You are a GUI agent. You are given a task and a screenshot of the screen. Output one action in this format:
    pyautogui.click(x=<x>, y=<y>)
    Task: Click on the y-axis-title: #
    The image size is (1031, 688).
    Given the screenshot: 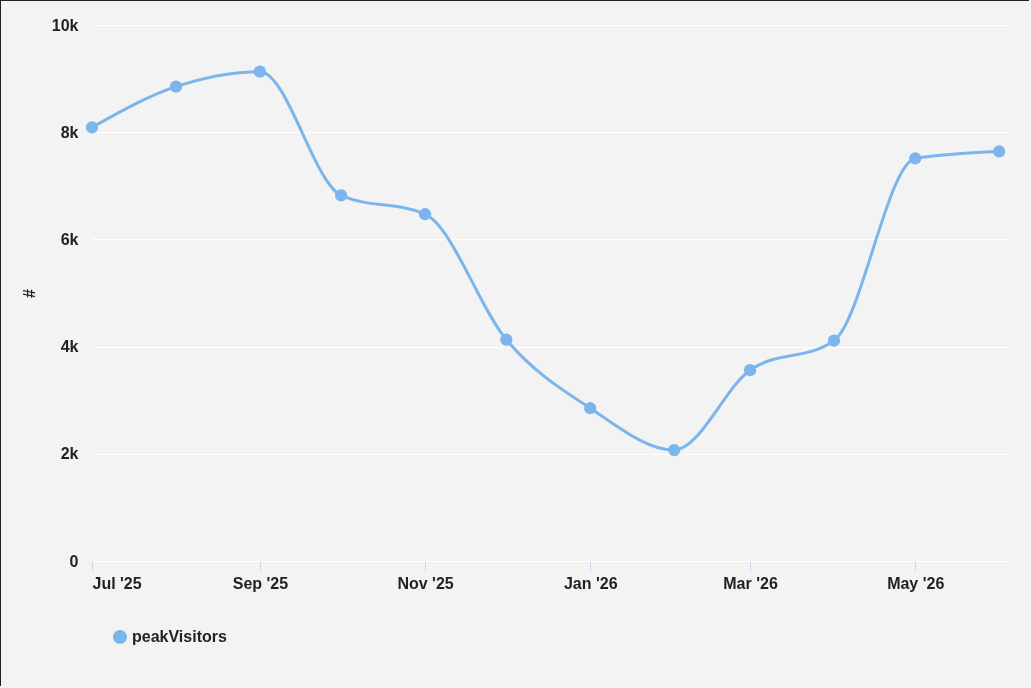 What is the action you would take?
    pyautogui.click(x=29, y=293)
    